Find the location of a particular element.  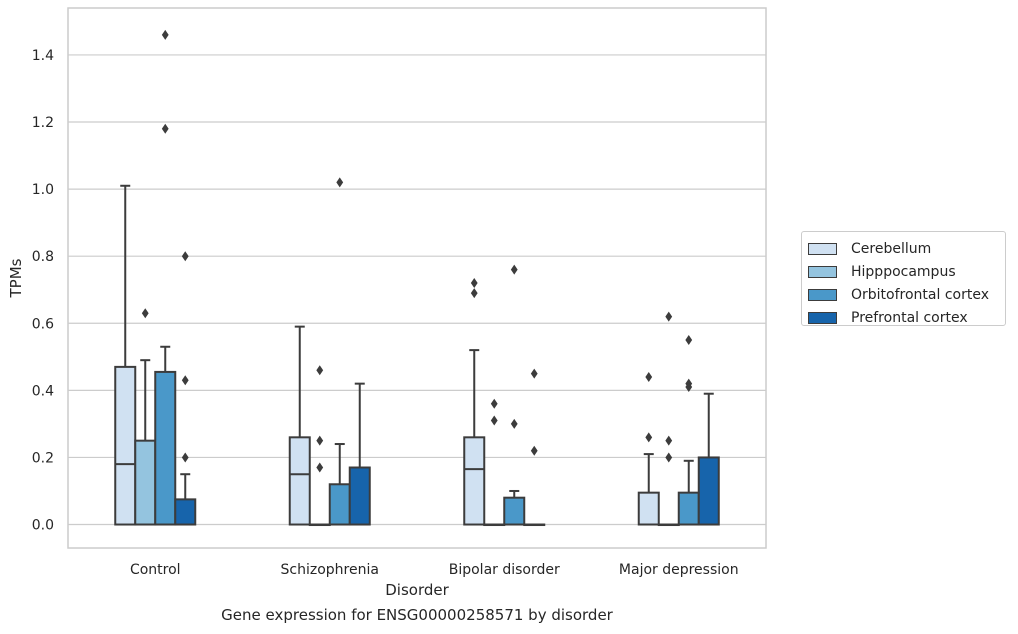

legend-item: Cerebellum is located at coordinates (906, 248).